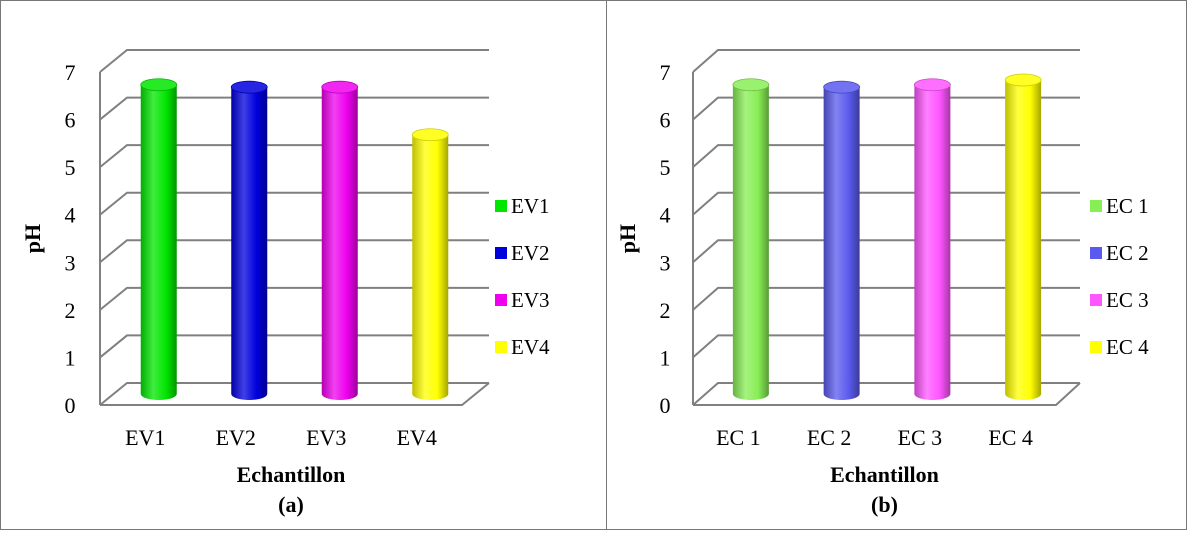  Describe the element at coordinates (417, 437) in the screenshot. I see `x-tick-label: EV4` at that location.